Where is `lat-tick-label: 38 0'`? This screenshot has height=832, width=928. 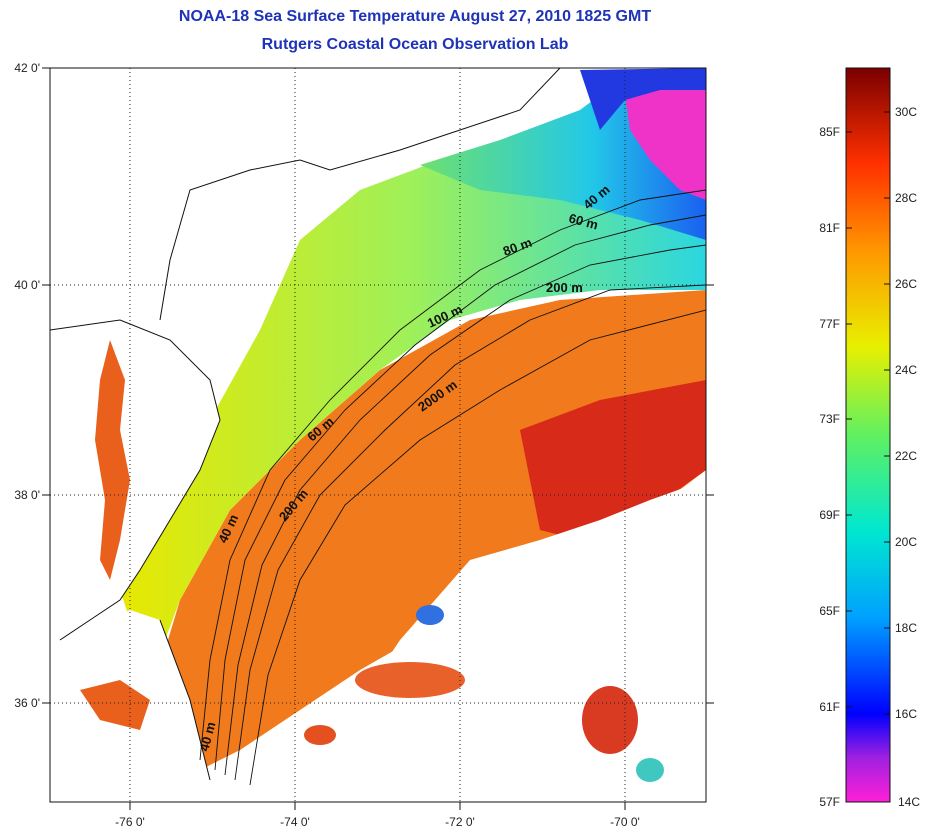
lat-tick-label: 38 0' is located at coordinates (27, 495).